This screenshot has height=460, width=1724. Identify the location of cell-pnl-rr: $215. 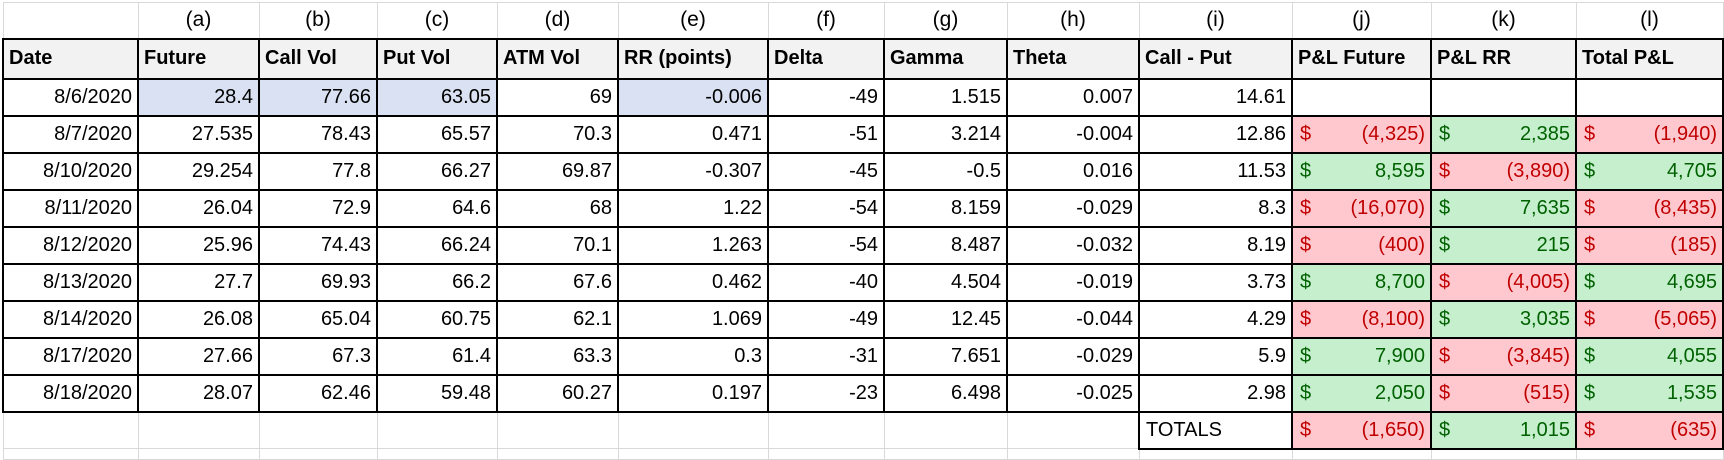
(1503, 245).